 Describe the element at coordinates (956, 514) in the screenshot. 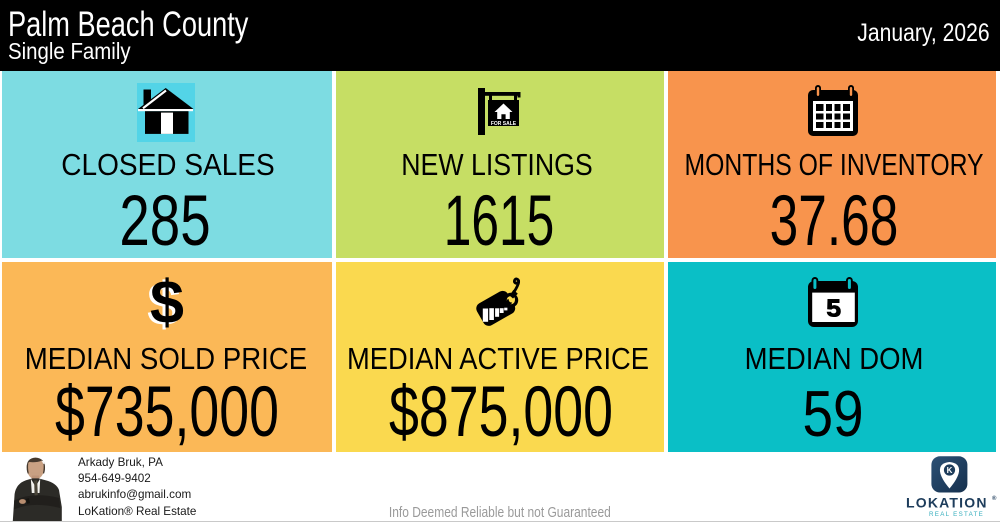

I see `svg-text: REAL ESTATE` at that location.